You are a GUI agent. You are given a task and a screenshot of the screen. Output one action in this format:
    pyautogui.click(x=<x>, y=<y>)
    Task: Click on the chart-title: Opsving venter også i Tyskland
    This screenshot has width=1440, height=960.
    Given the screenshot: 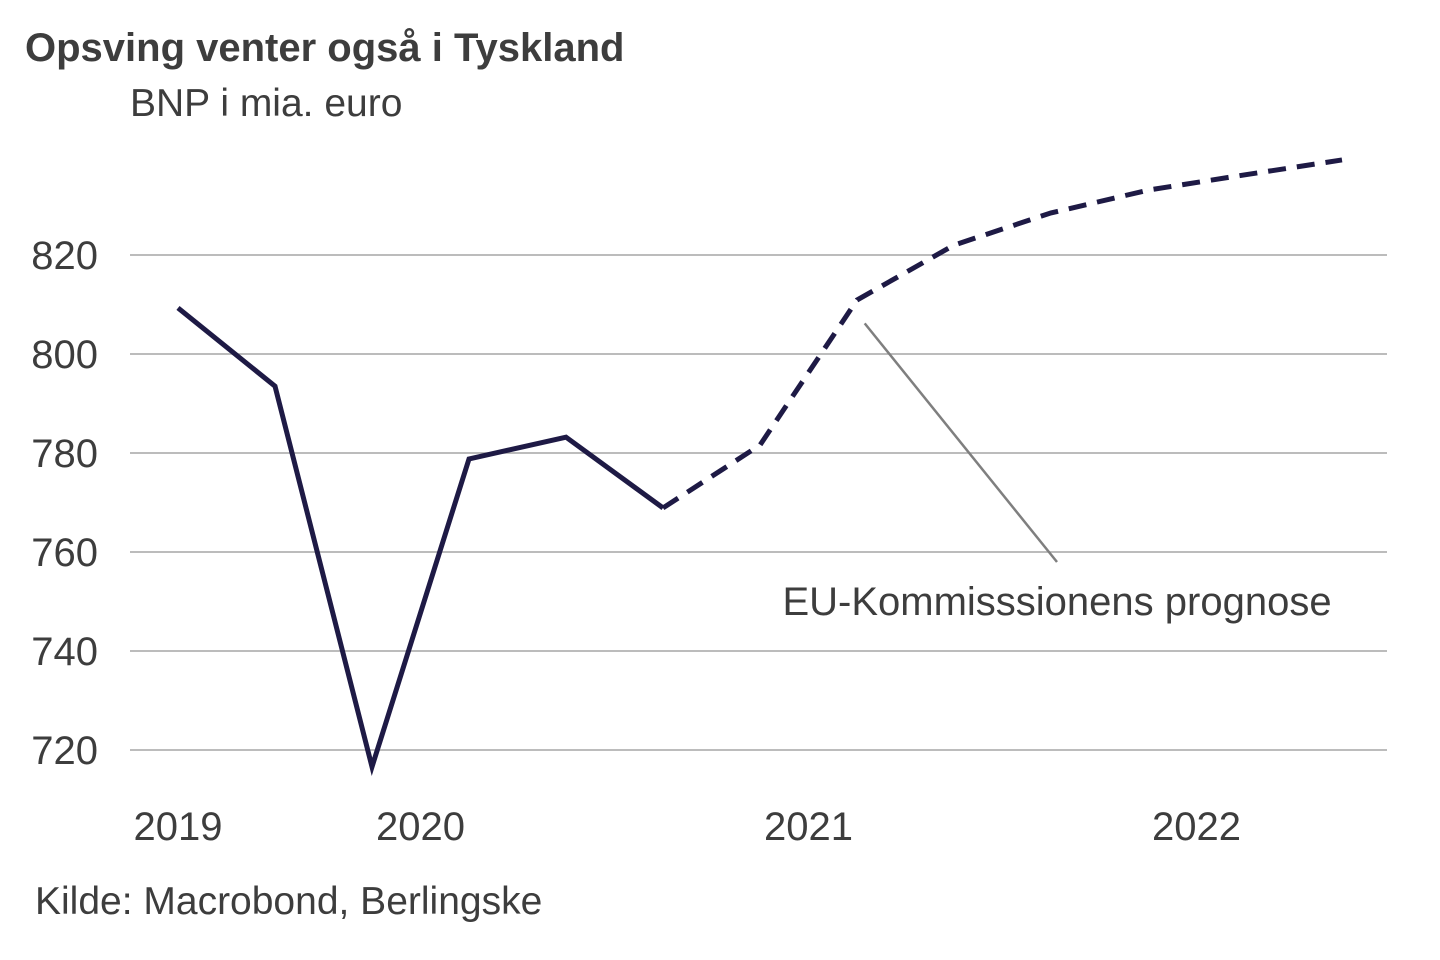 What is the action you would take?
    pyautogui.click(x=325, y=48)
    